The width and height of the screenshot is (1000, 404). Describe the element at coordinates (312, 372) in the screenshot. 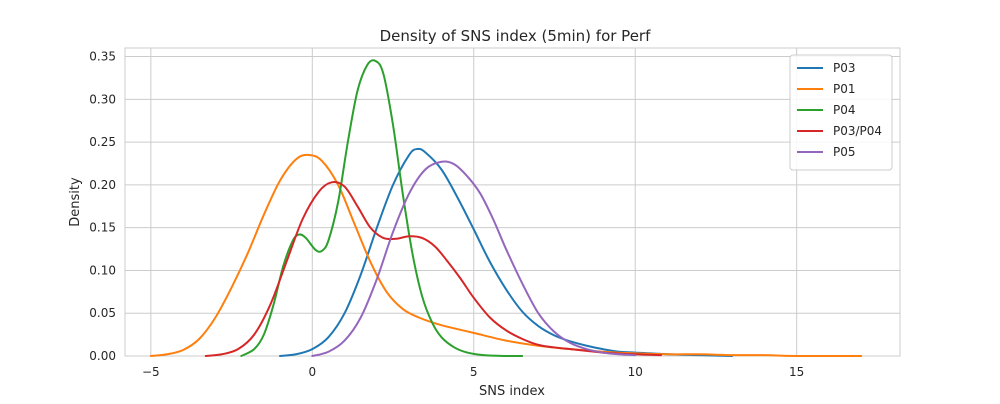

I see `x-tick-label: 0` at that location.